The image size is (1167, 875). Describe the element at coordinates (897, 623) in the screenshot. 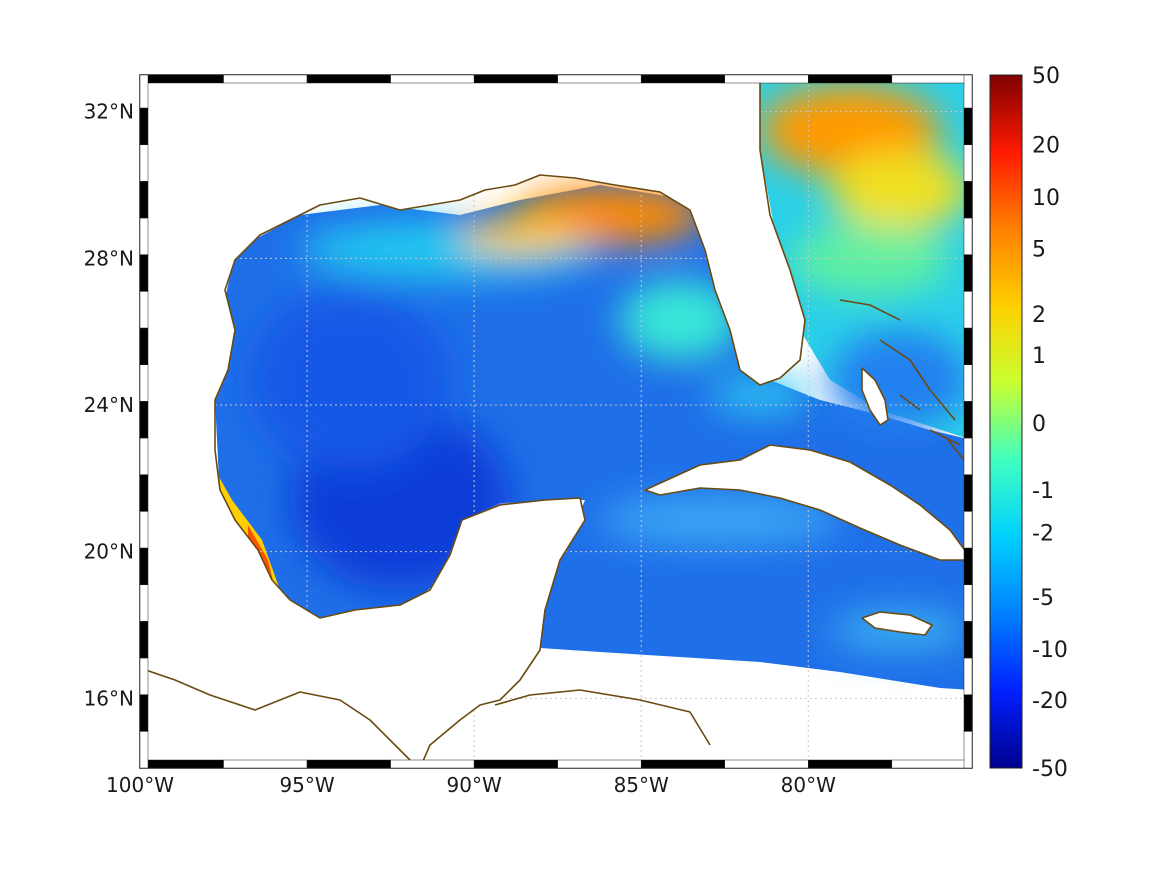

I see `jamaica-island` at that location.